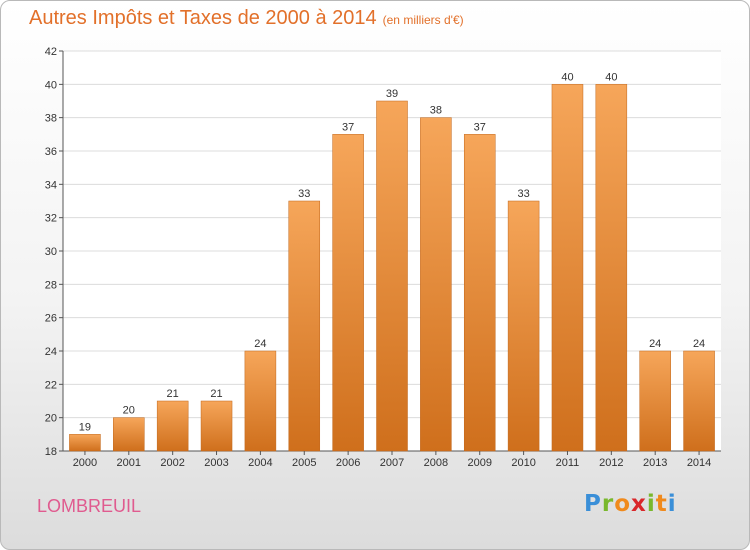  Describe the element at coordinates (523, 463) in the screenshot. I see `x-tick-label: 2010` at that location.